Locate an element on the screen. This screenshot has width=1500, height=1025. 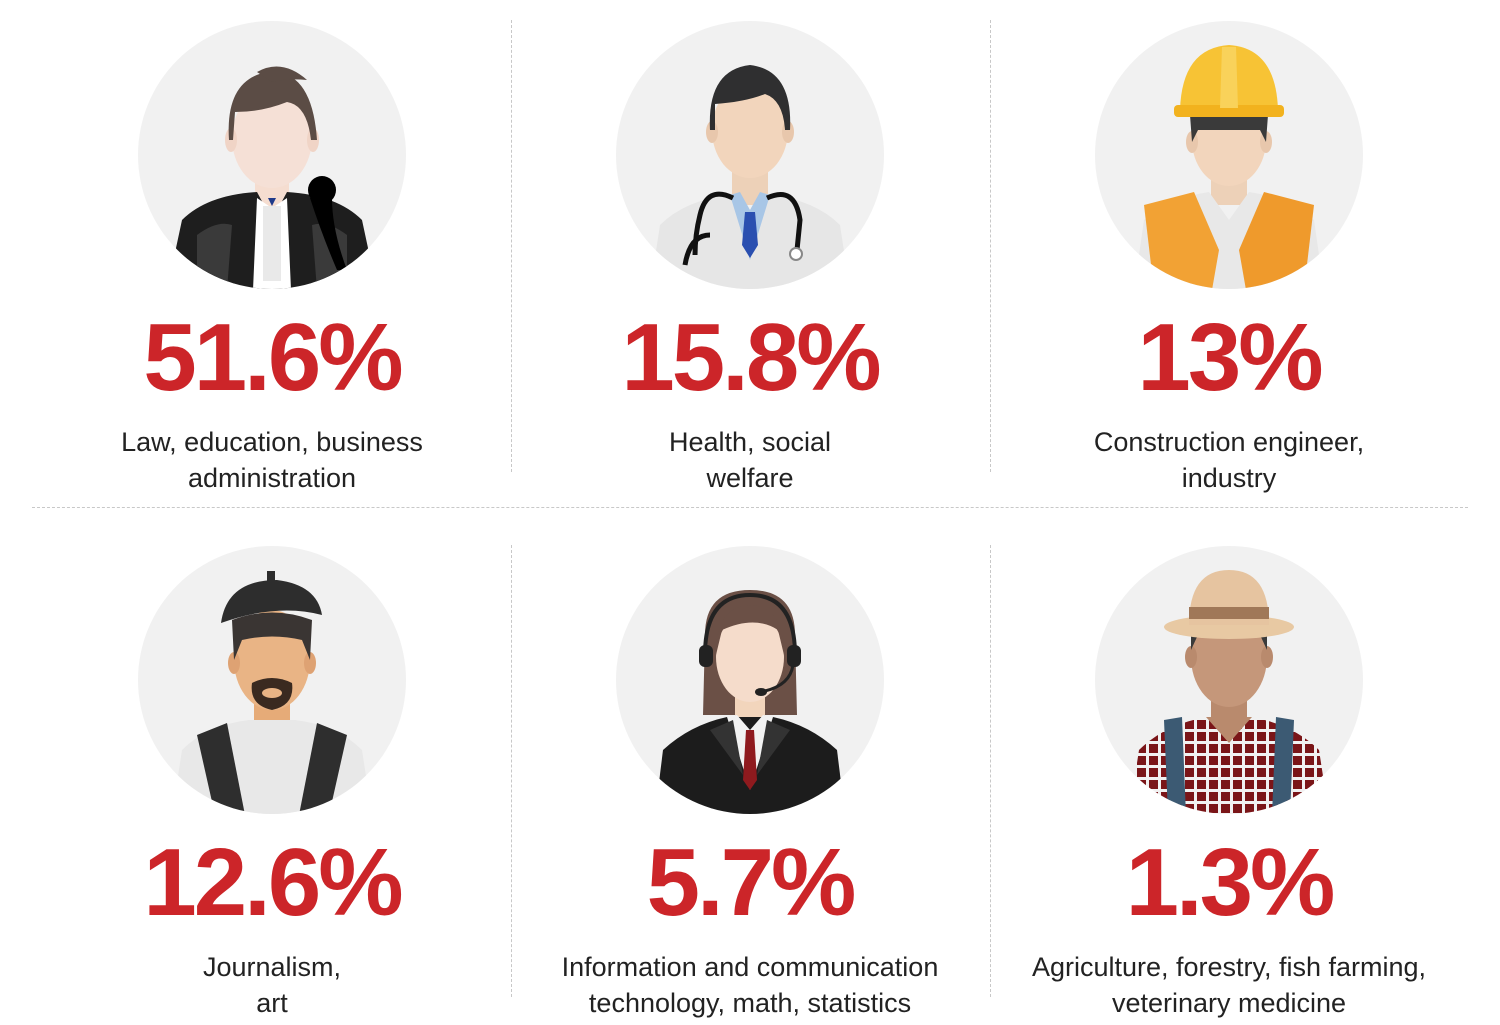
category-label-line: Information and communication is located at coordinates (750, 967).